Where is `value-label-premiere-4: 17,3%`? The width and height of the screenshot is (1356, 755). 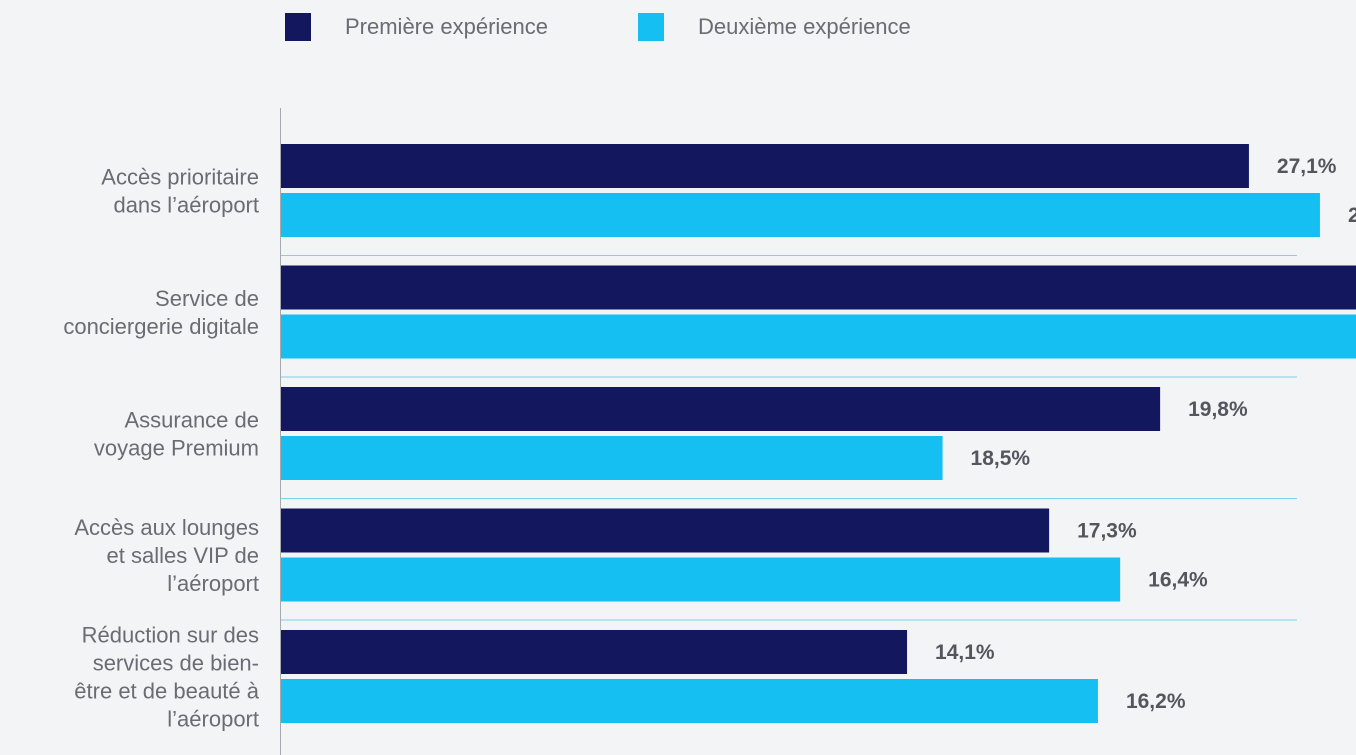
value-label-premiere-4: 17,3% is located at coordinates (1107, 531).